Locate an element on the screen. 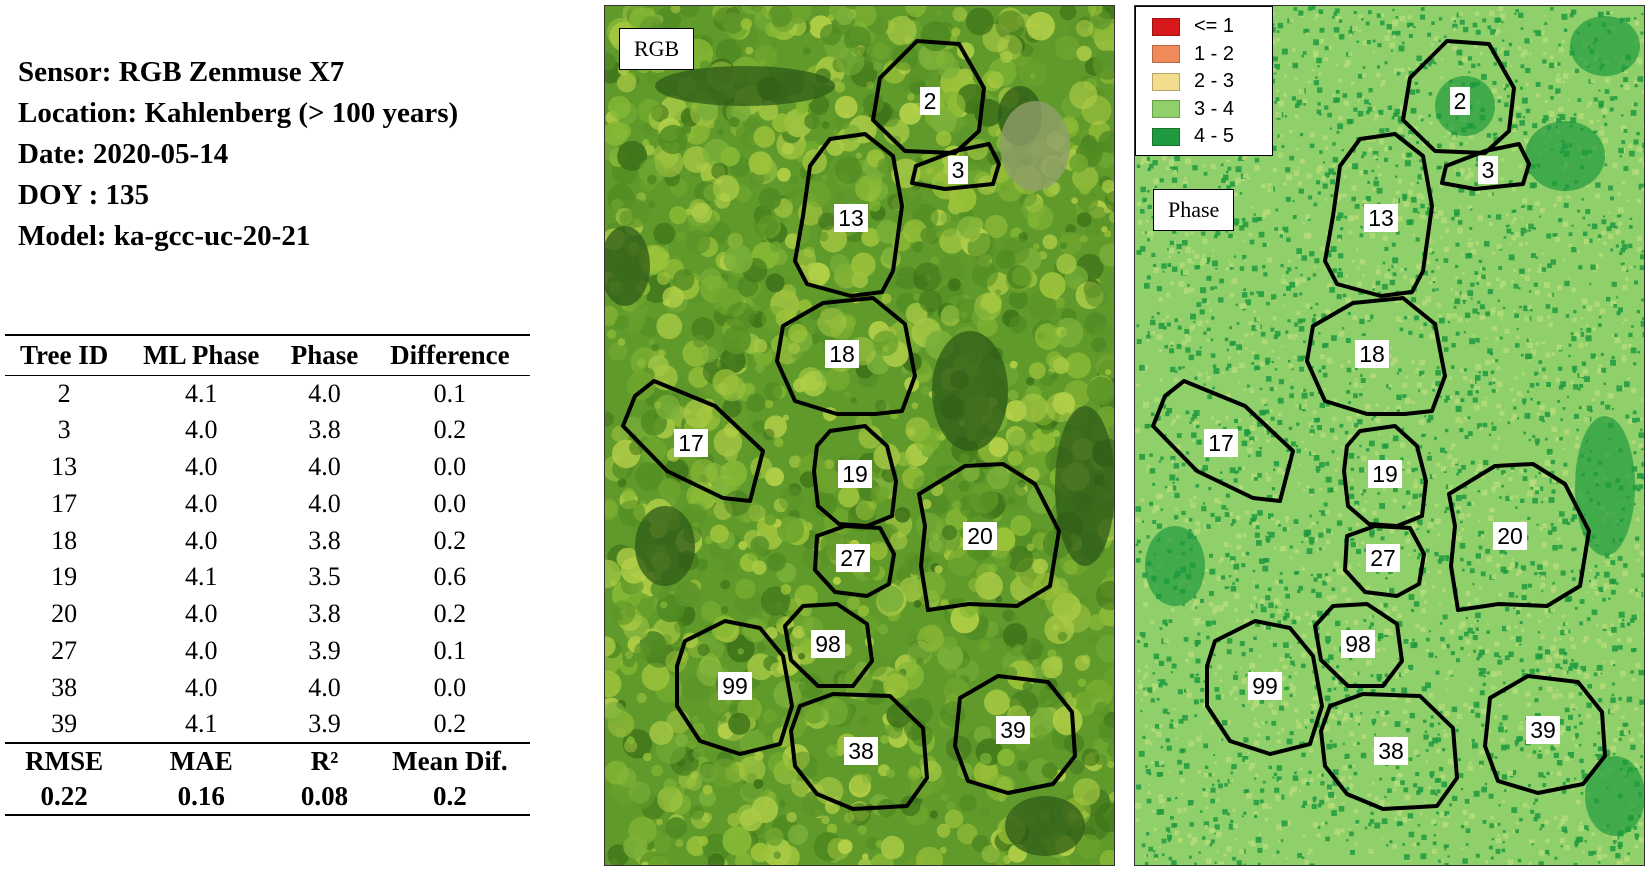 The height and width of the screenshot is (871, 1652). doy-text: DOY : 135 is located at coordinates (84, 195).